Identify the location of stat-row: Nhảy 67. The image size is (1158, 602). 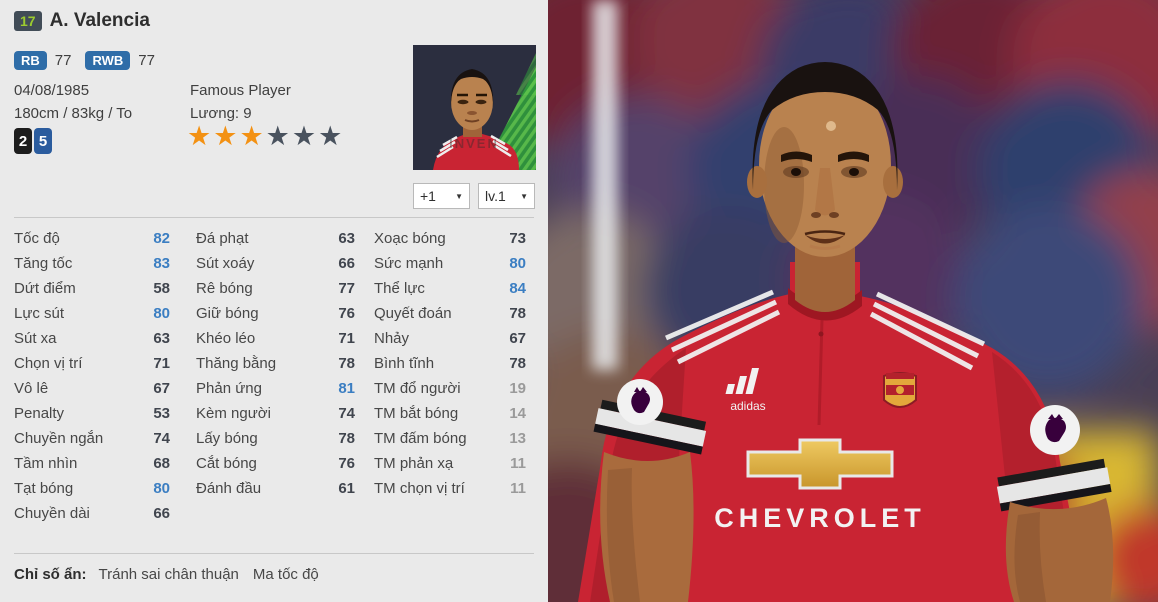
(450, 338).